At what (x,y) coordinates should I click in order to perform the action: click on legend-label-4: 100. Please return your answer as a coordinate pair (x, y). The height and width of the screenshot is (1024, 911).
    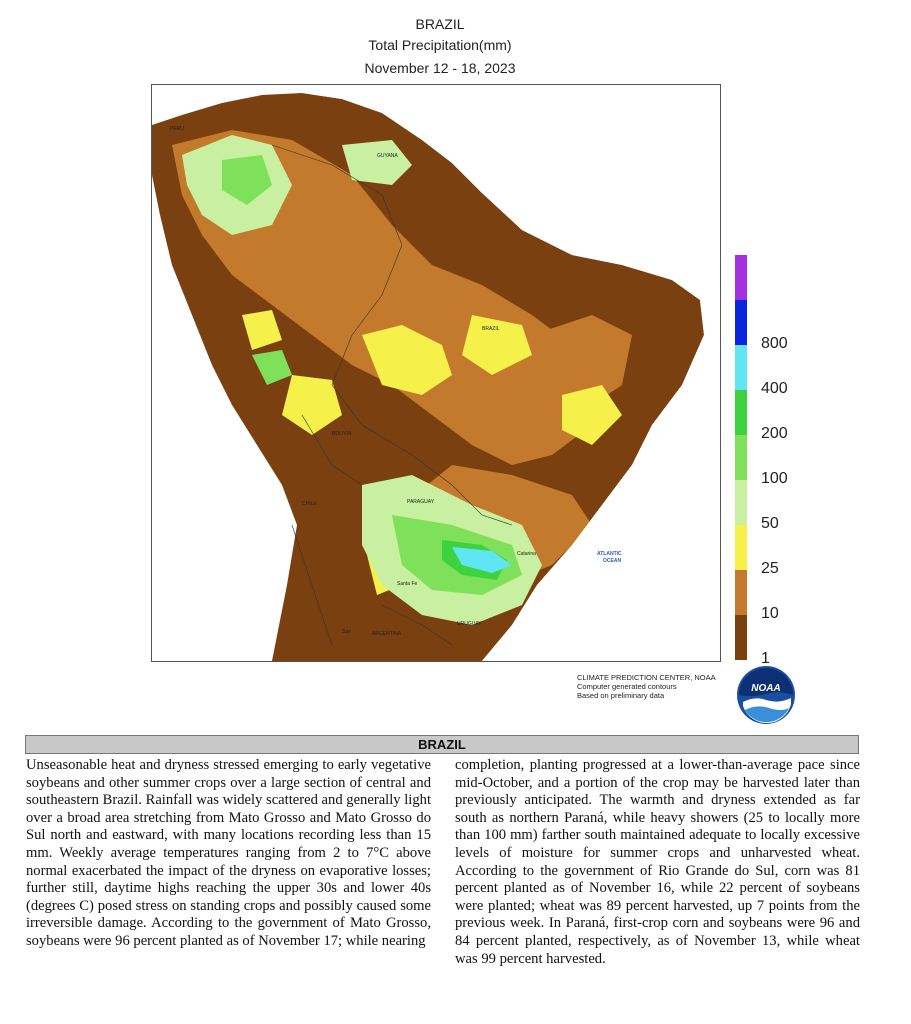
    Looking at the image, I should click on (774, 478).